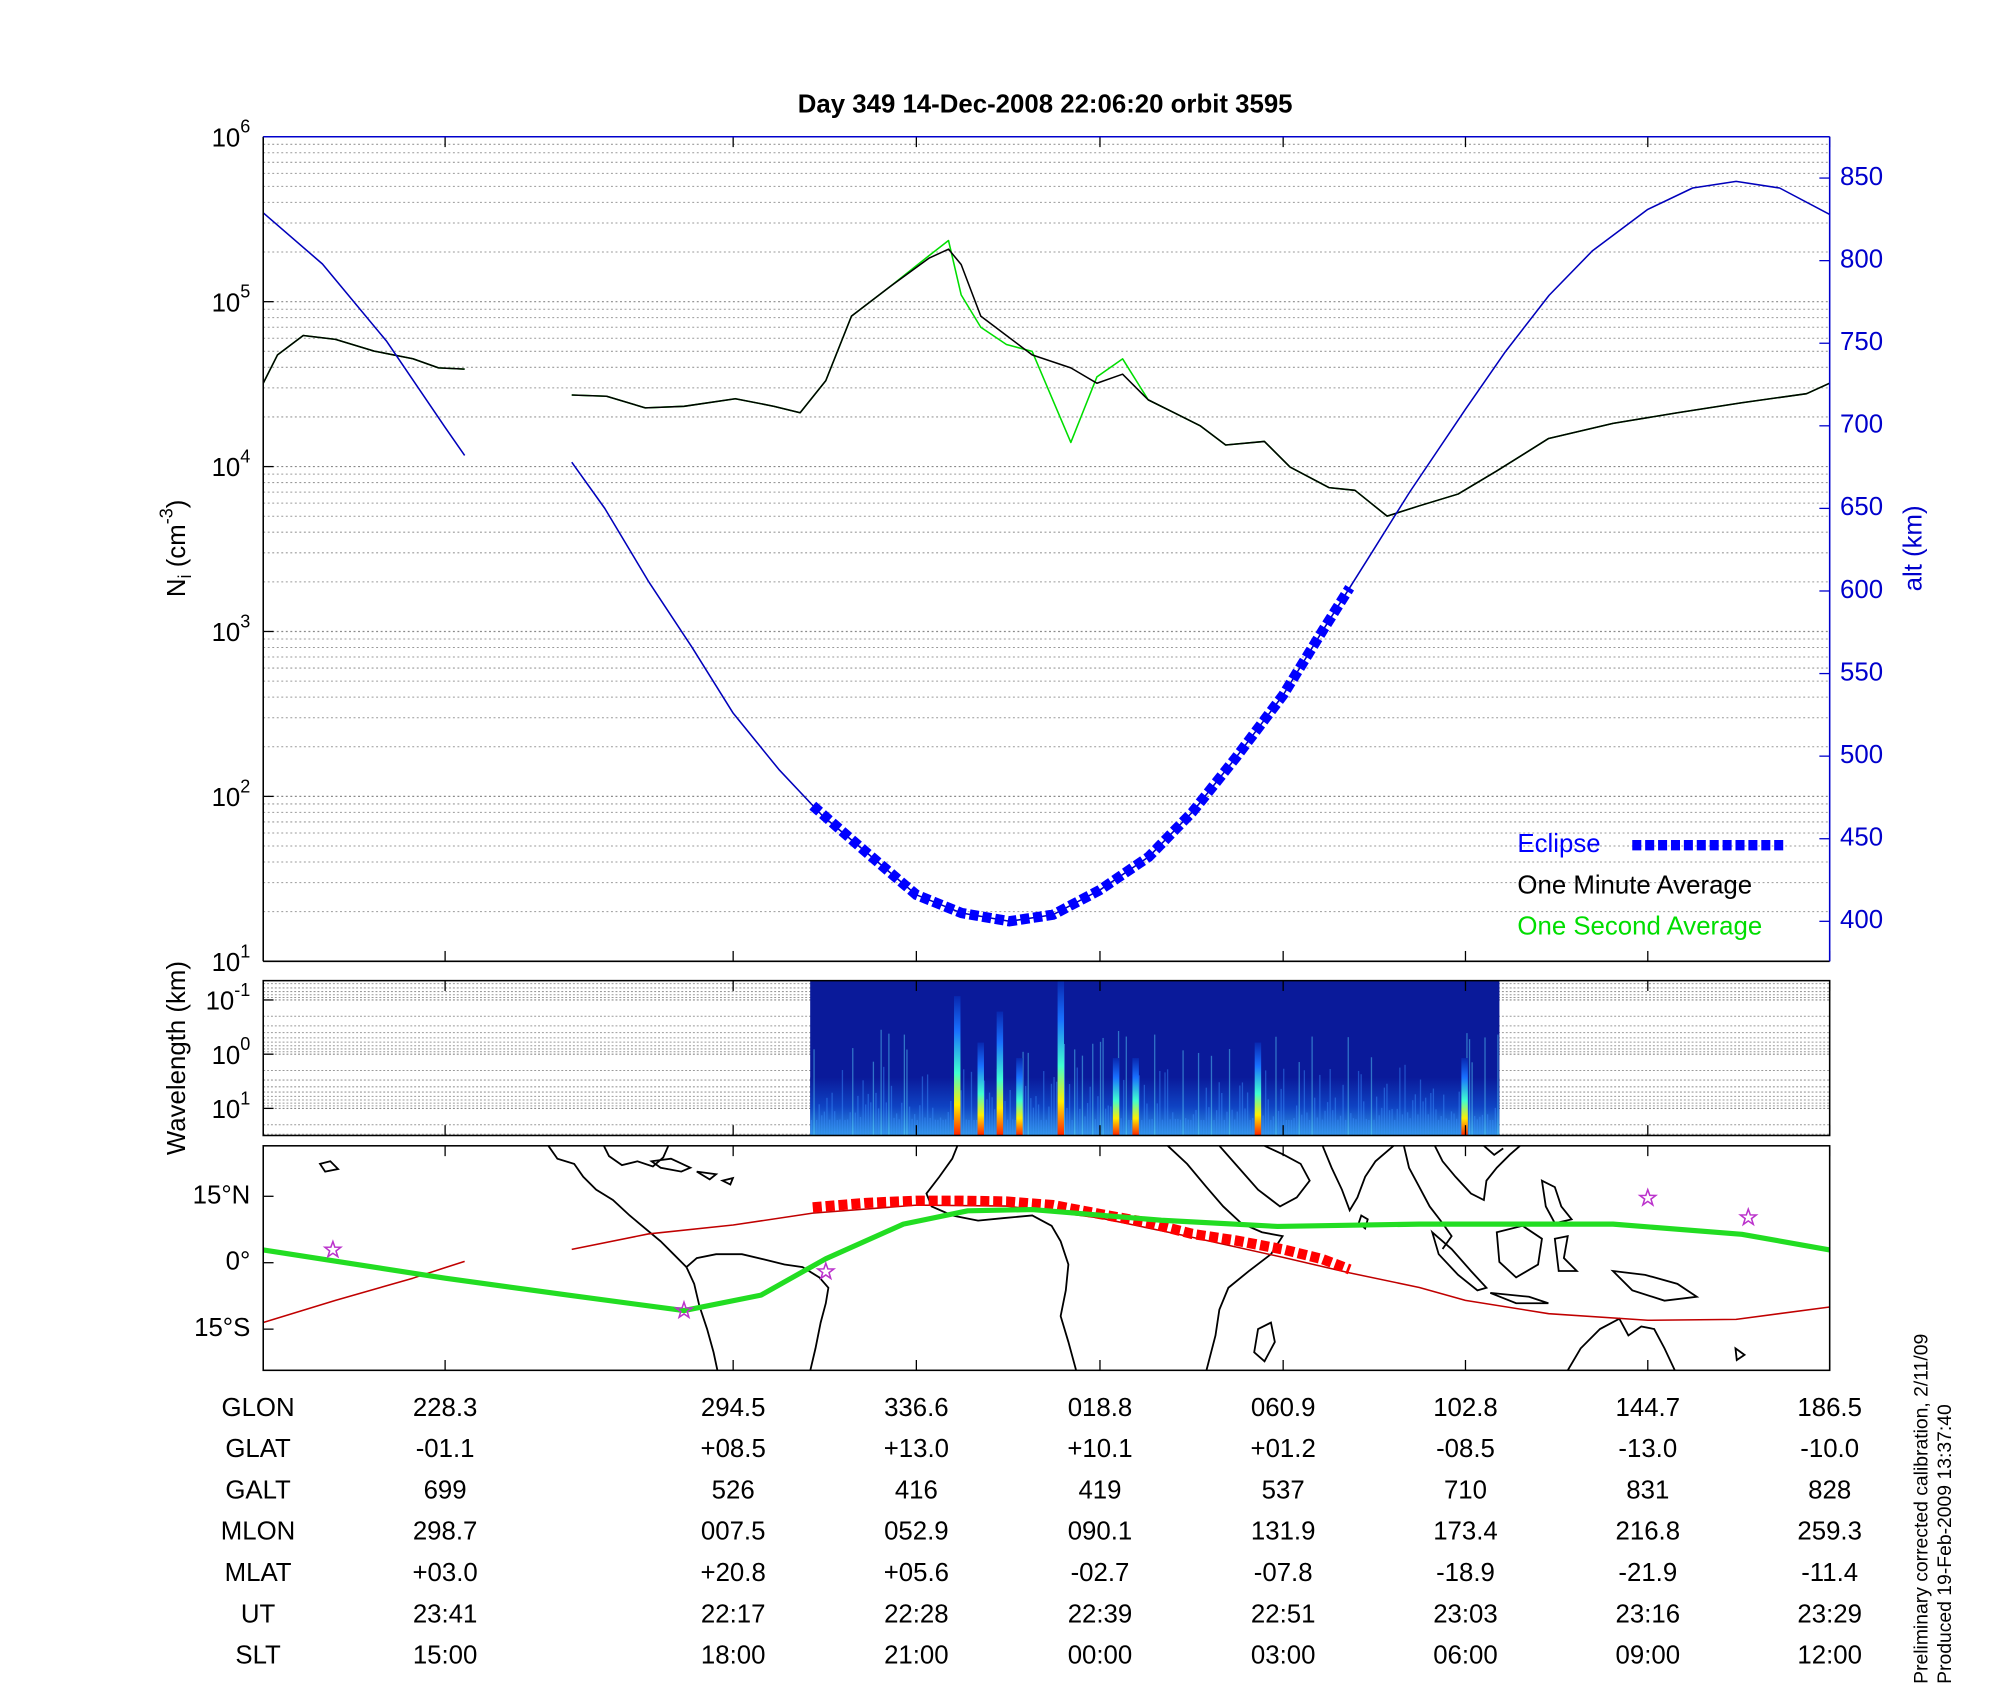 The image size is (2000, 1700). I want to click on table-cell: 090.1, so click(1100, 1532).